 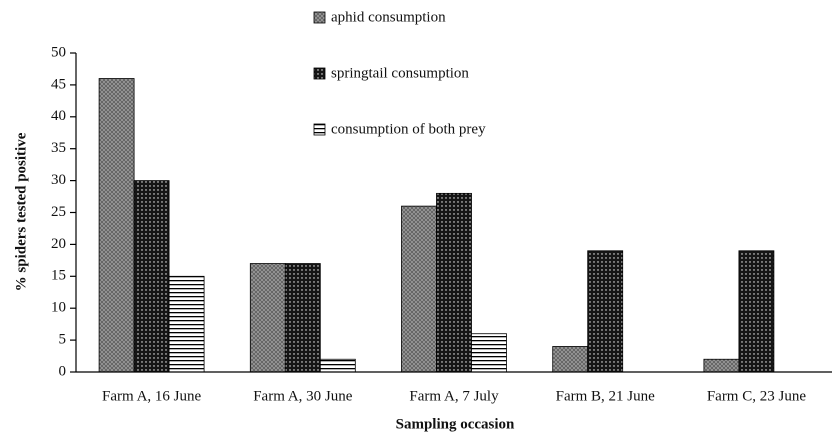 I want to click on y-tick-label: 15, so click(x=58, y=276).